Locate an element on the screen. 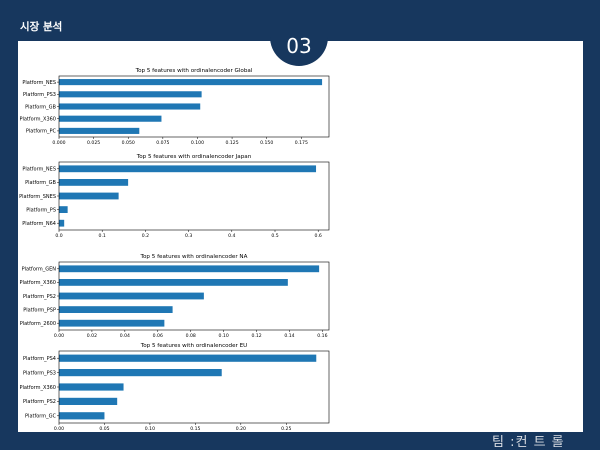 The height and width of the screenshot is (450, 600). chart-2-xtick-label-0: 0.00 is located at coordinates (59, 336).